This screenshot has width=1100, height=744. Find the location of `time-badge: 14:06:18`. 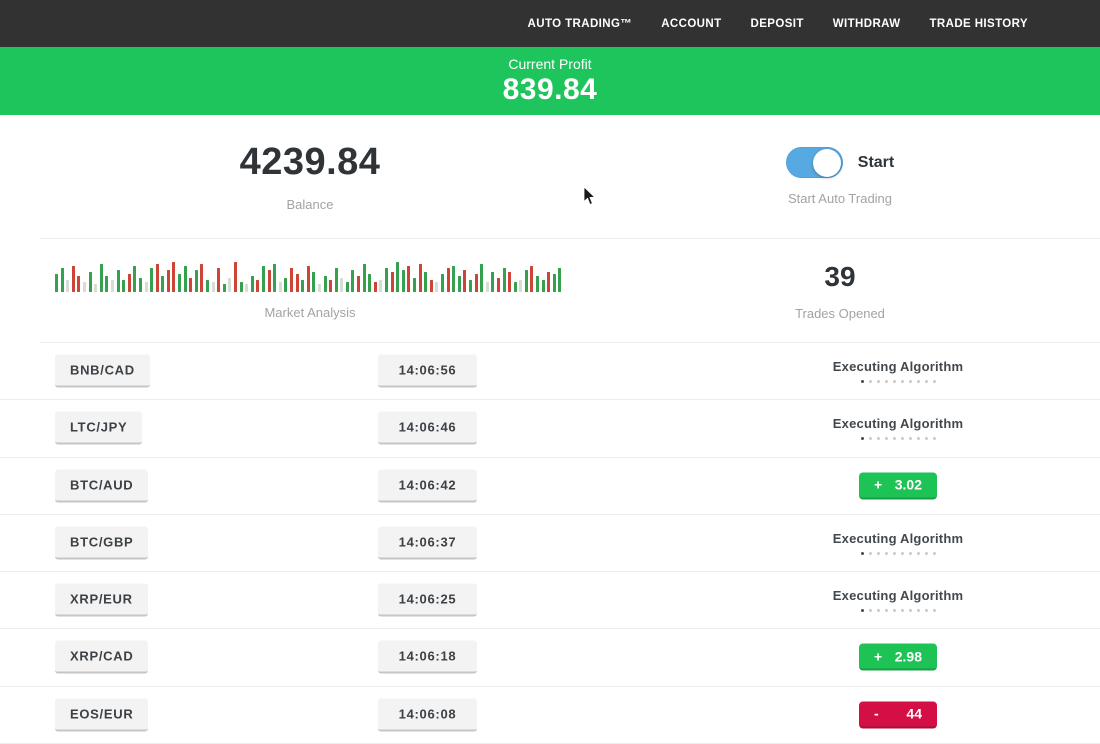

time-badge: 14:06:18 is located at coordinates (427, 657).